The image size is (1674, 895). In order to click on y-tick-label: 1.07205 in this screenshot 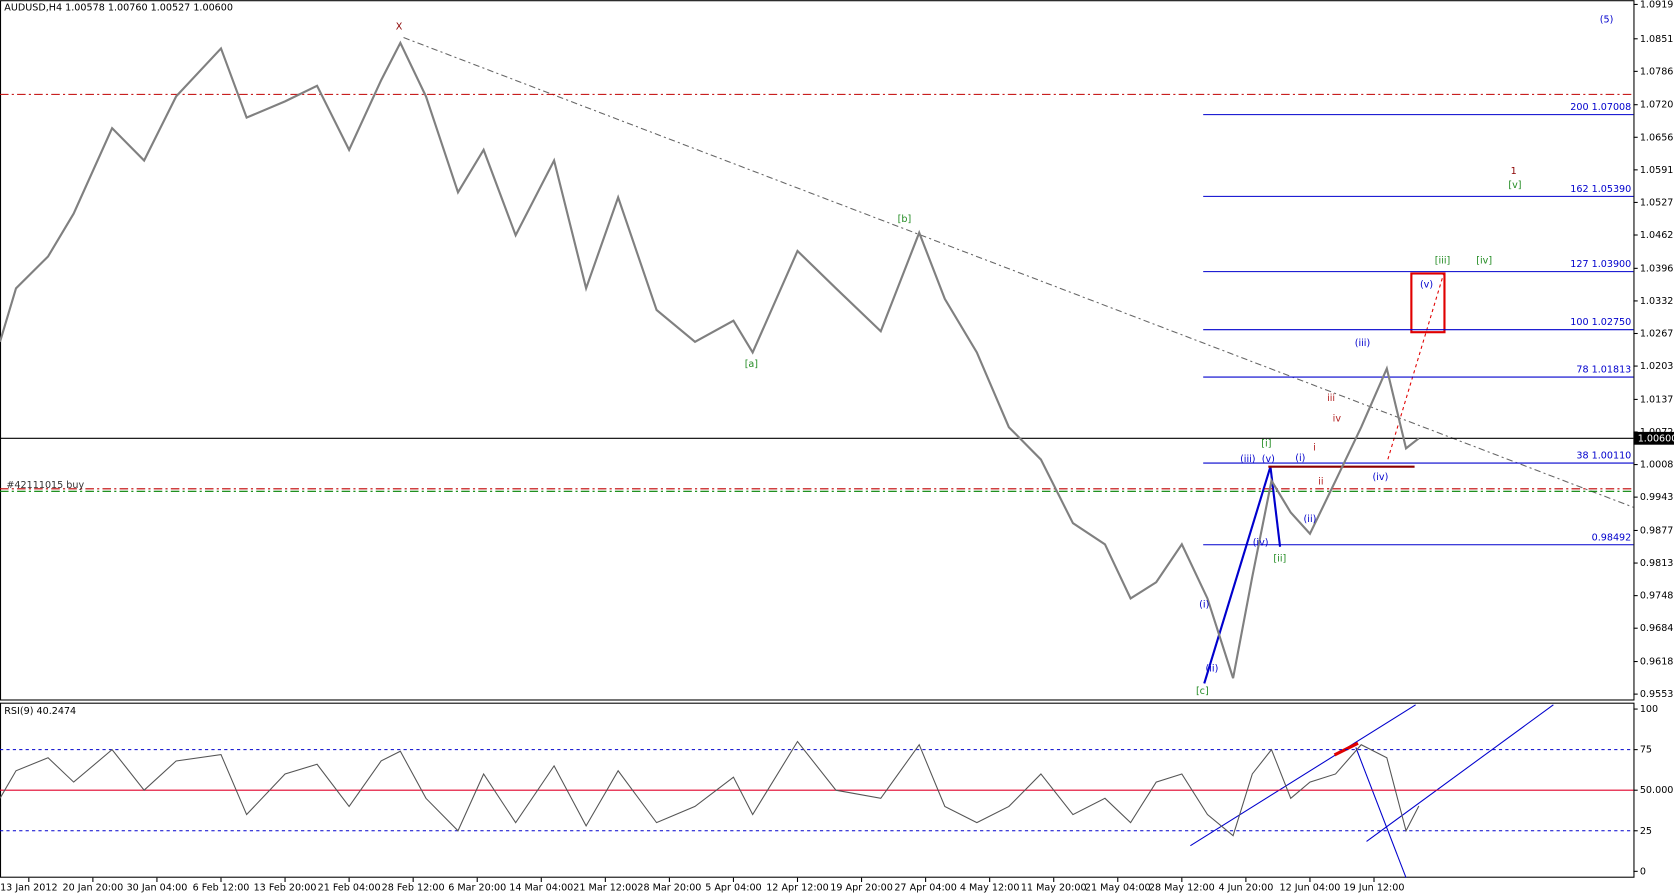, I will do `click(1657, 105)`.